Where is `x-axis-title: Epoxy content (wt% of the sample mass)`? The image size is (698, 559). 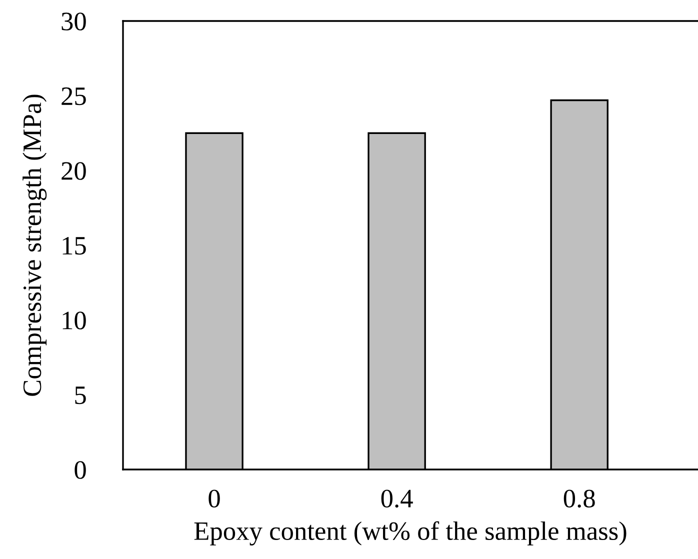 x-axis-title: Epoxy content (wt% of the sample mass) is located at coordinates (410, 533).